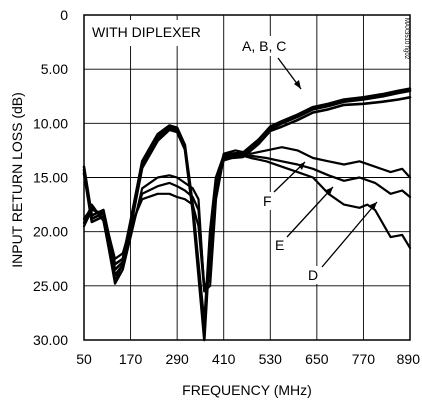  Describe the element at coordinates (50, 232) in the screenshot. I see `y-tick-label-4: 20.00` at that location.